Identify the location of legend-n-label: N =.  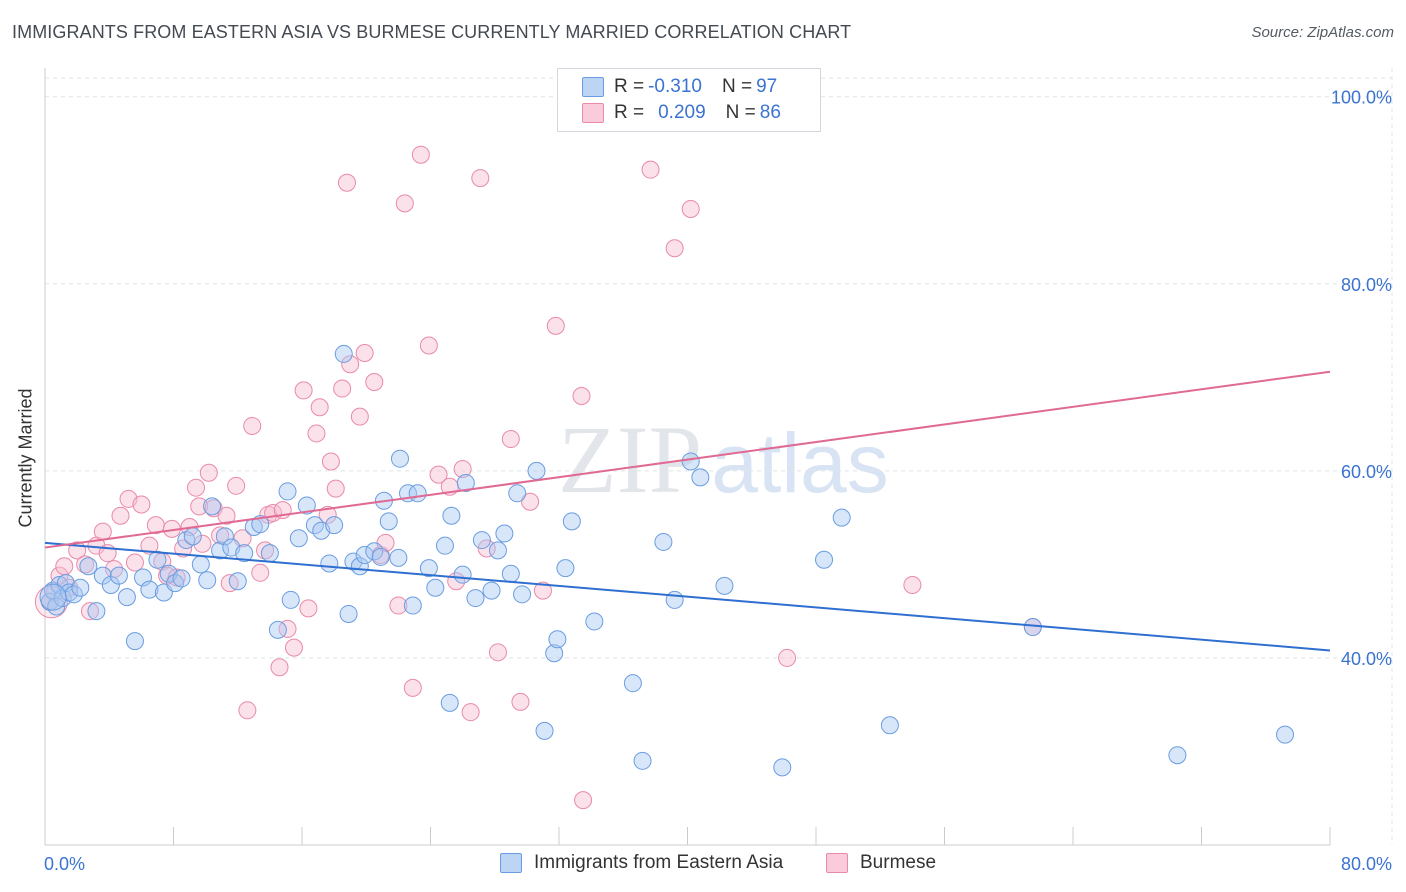
(737, 86).